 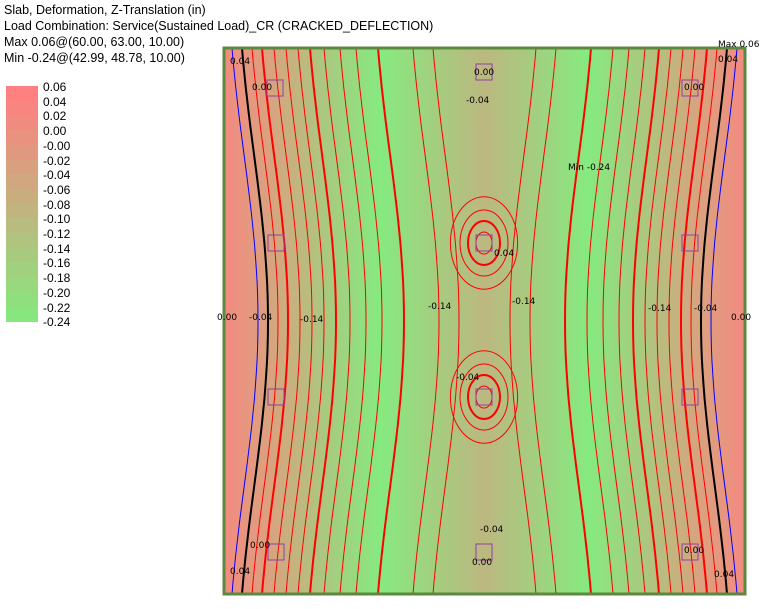 What do you see at coordinates (94, 42) in the screenshot?
I see `max-value: Max 0.06@(60.00, 63.00, 10.00)` at bounding box center [94, 42].